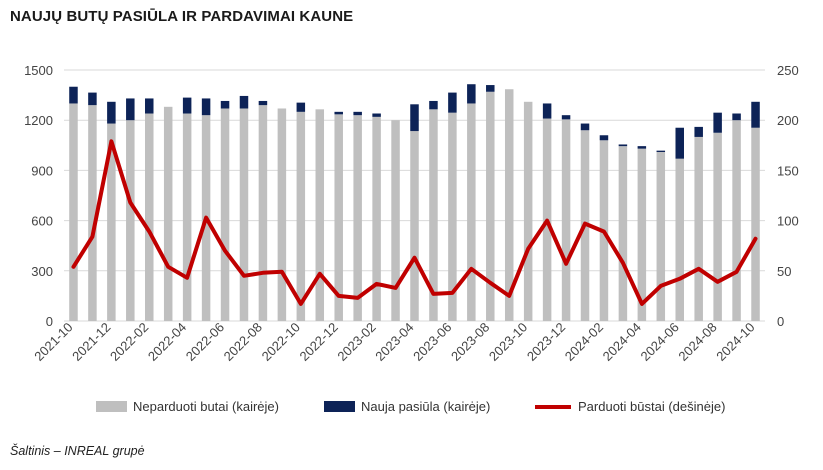 This screenshot has width=823, height=470. What do you see at coordinates (622, 342) in the screenshot?
I see `x-tick-label: 2024-04` at bounding box center [622, 342].